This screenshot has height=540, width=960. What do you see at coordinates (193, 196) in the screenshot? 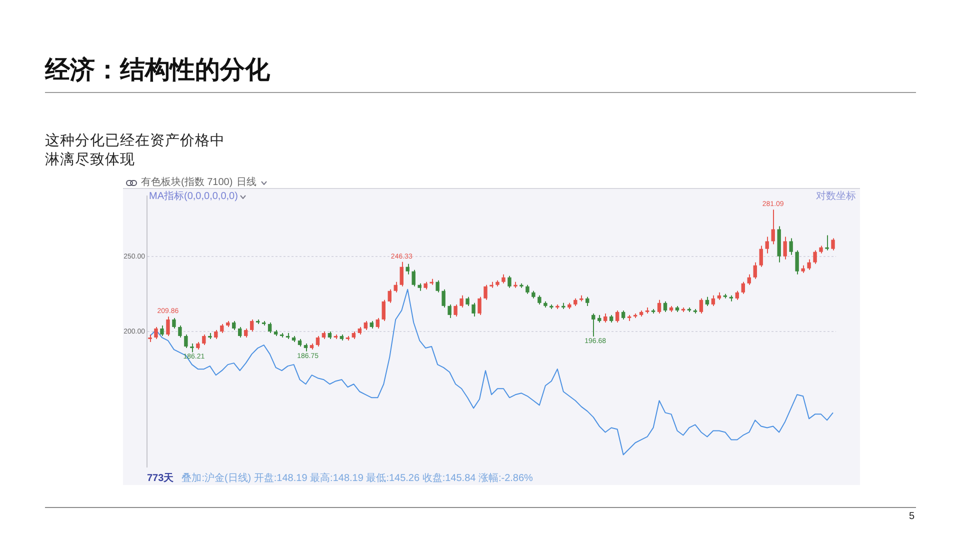
I see `annotation: MA指标(0,0,0,0,0,0)` at bounding box center [193, 196].